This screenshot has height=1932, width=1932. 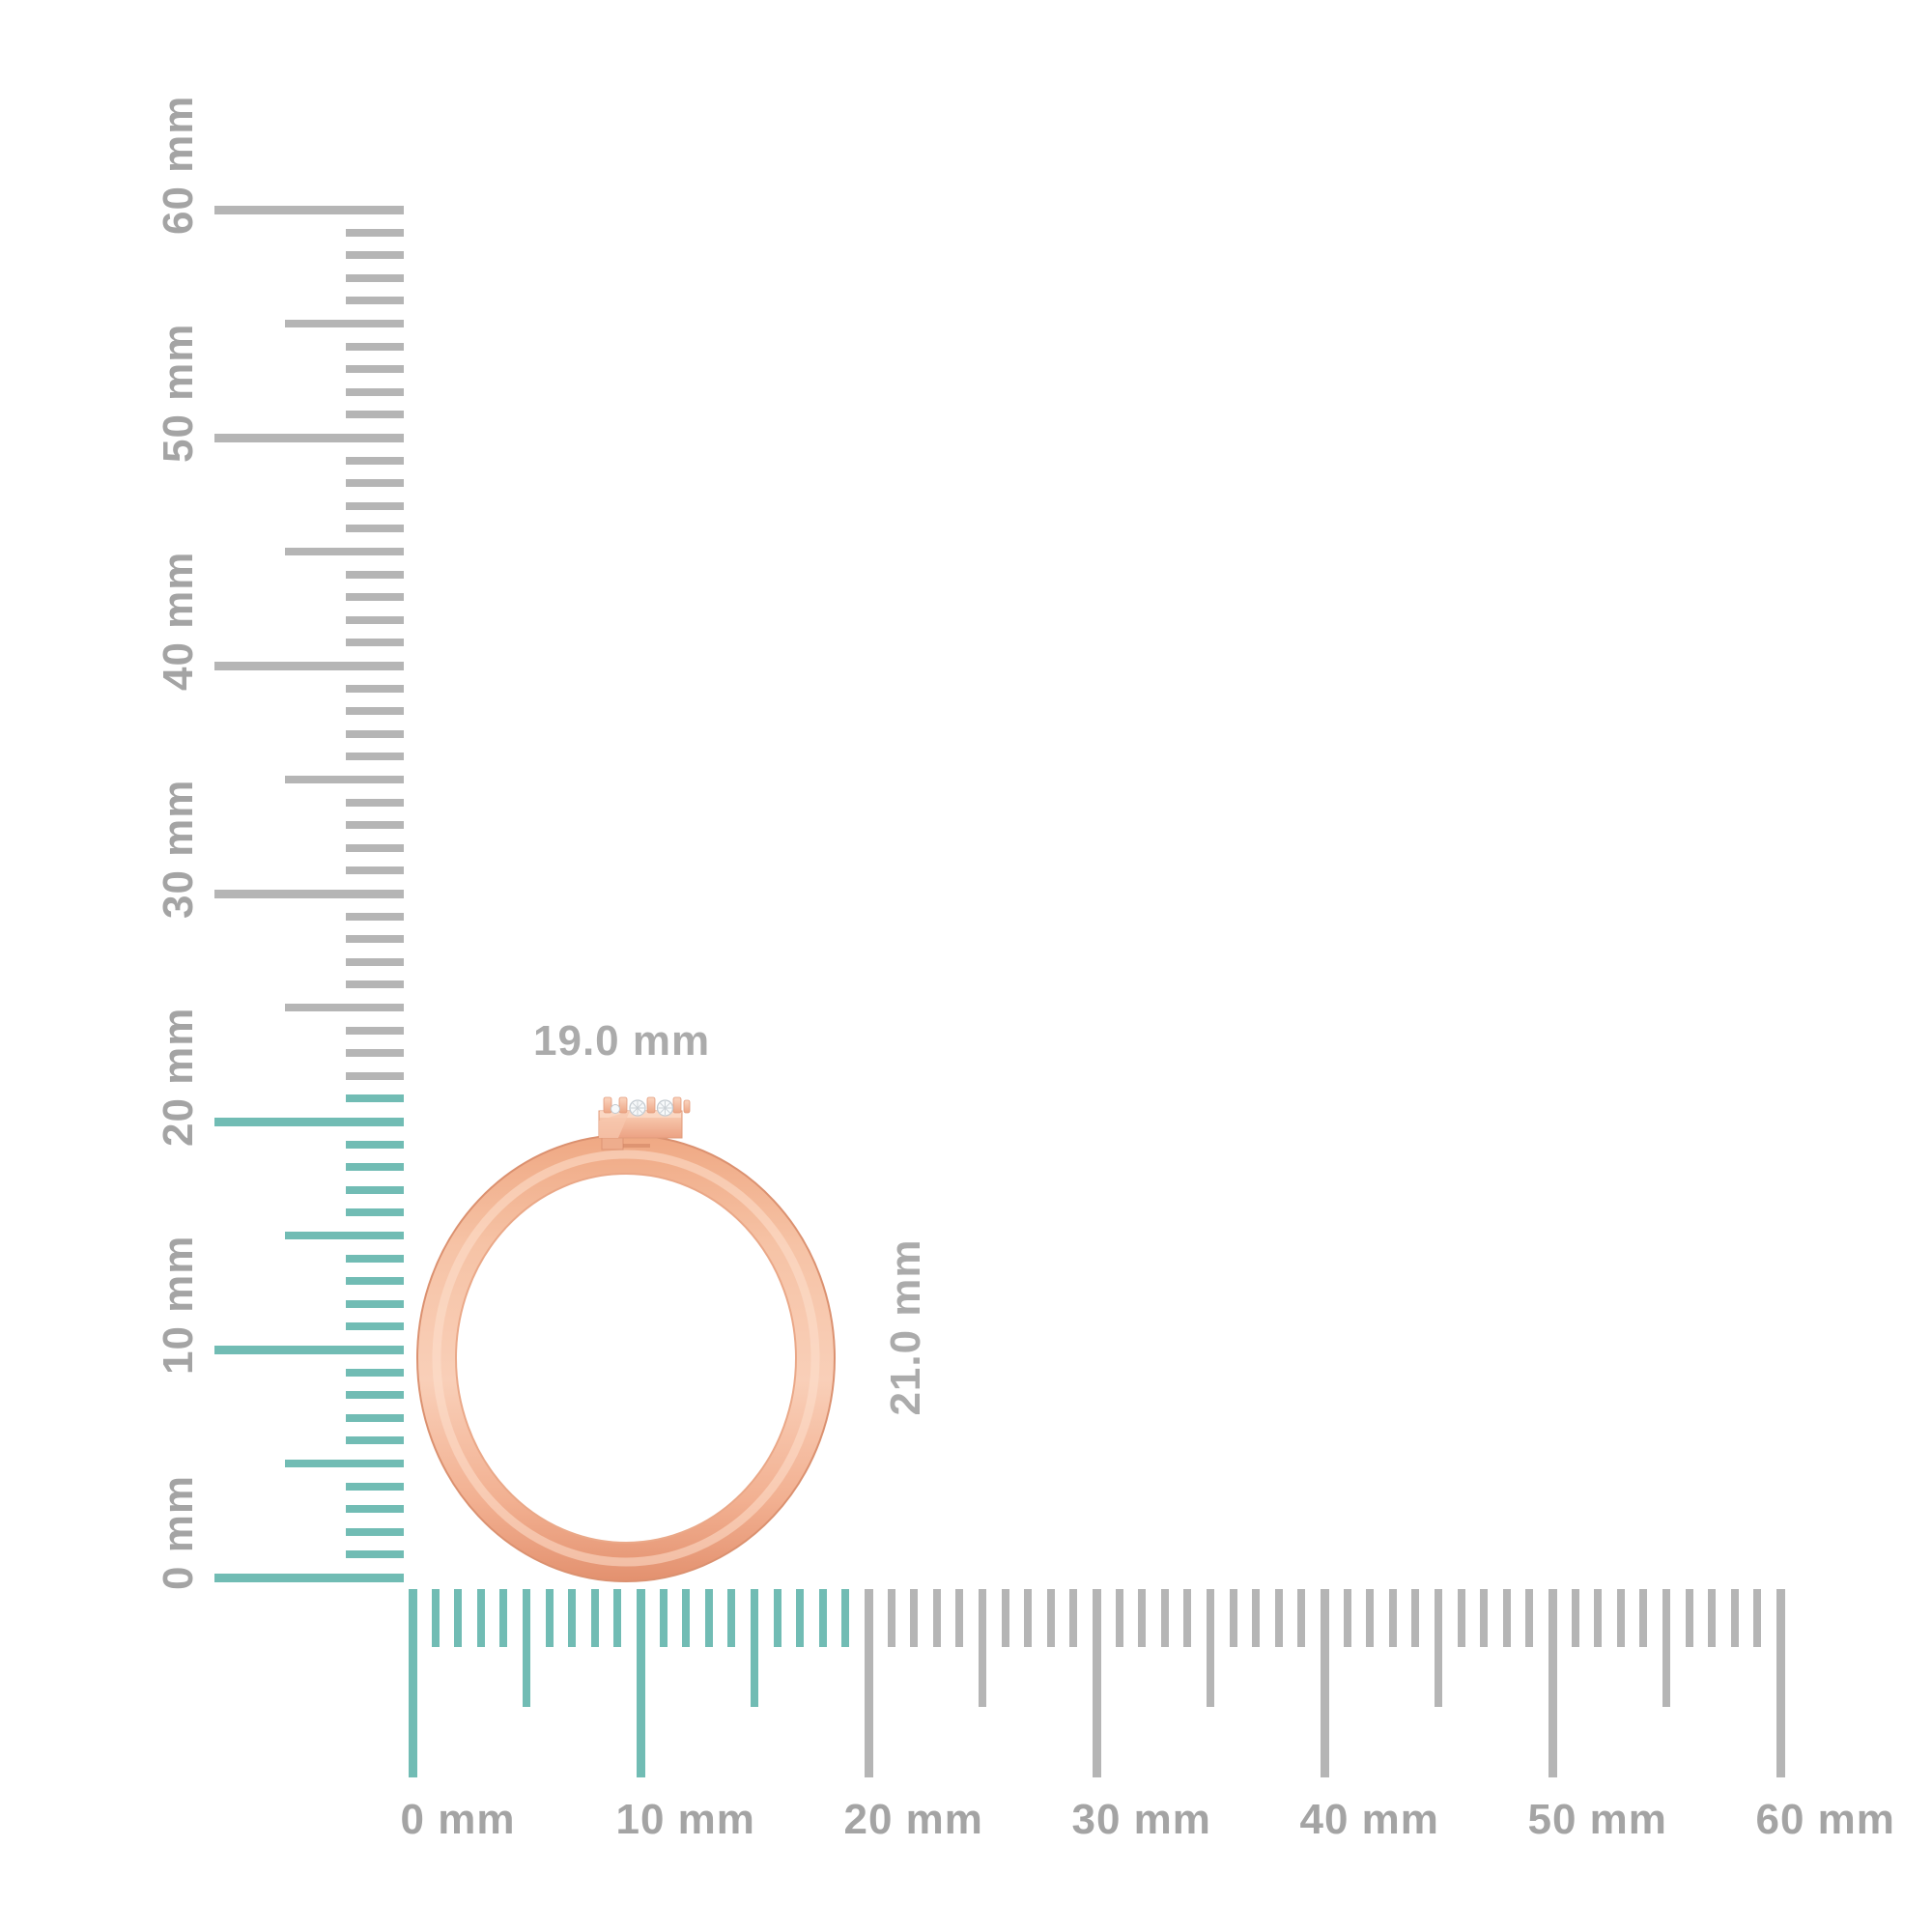 What do you see at coordinates (1187, 1618) in the screenshot?
I see `h-ruler-tick-34mm` at bounding box center [1187, 1618].